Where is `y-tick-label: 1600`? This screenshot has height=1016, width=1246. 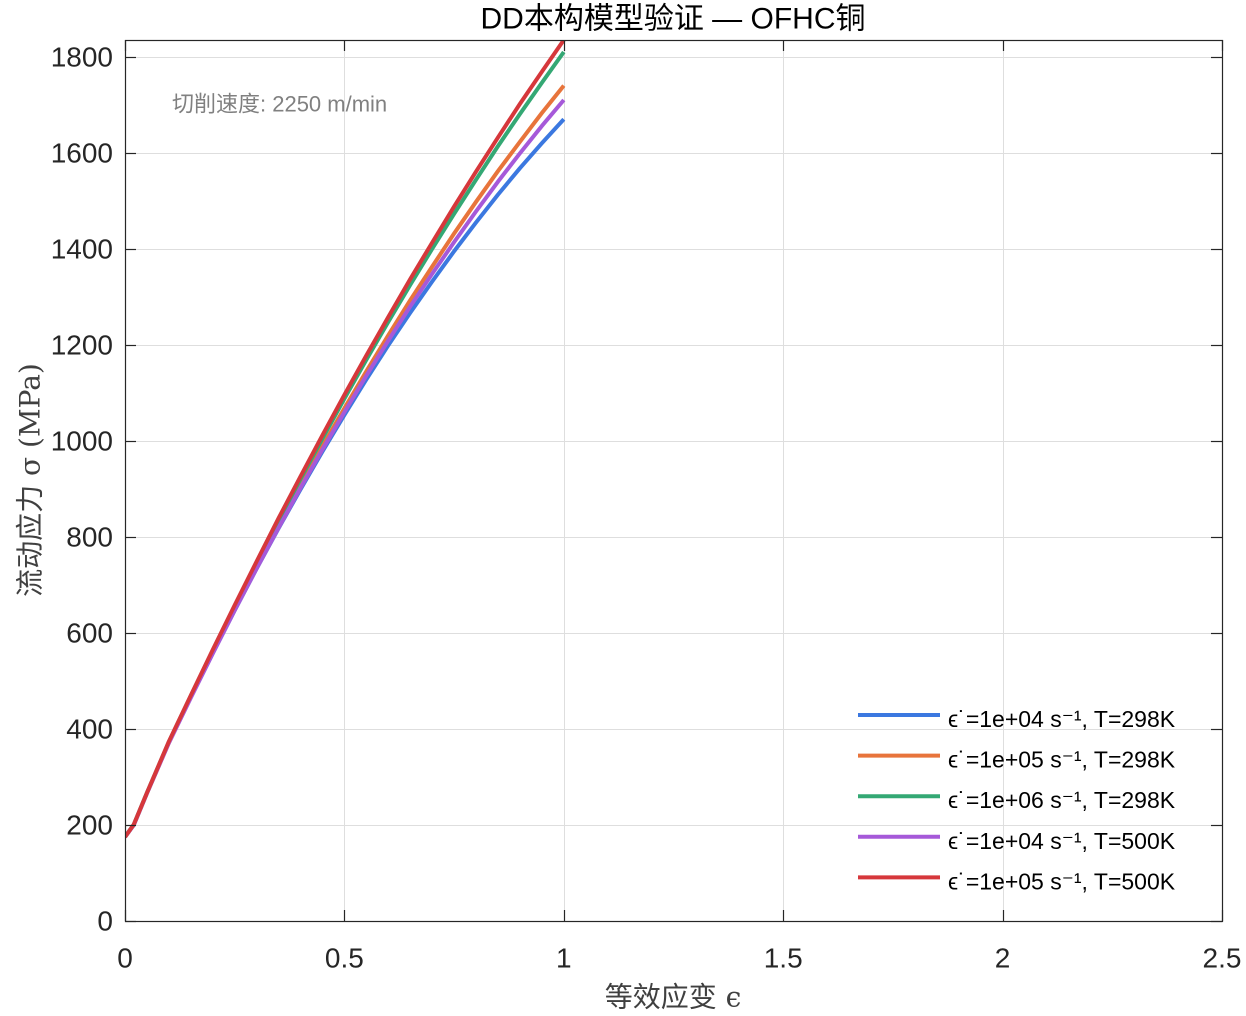 y-tick-label: 1600 is located at coordinates (82, 152).